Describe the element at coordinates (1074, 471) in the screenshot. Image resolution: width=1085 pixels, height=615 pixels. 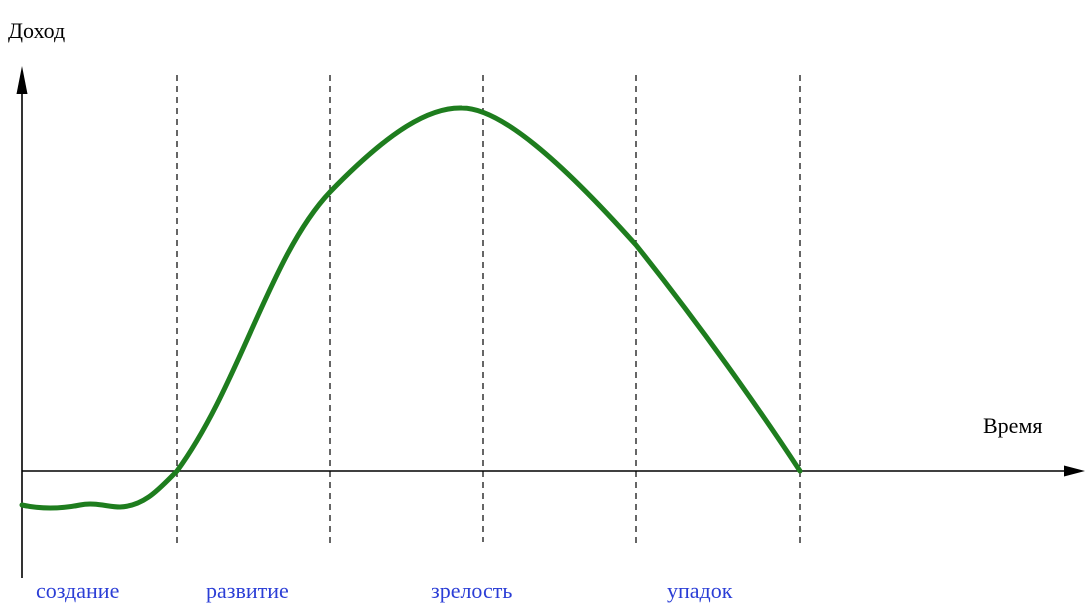
I see `x-axis-arrowhead` at that location.